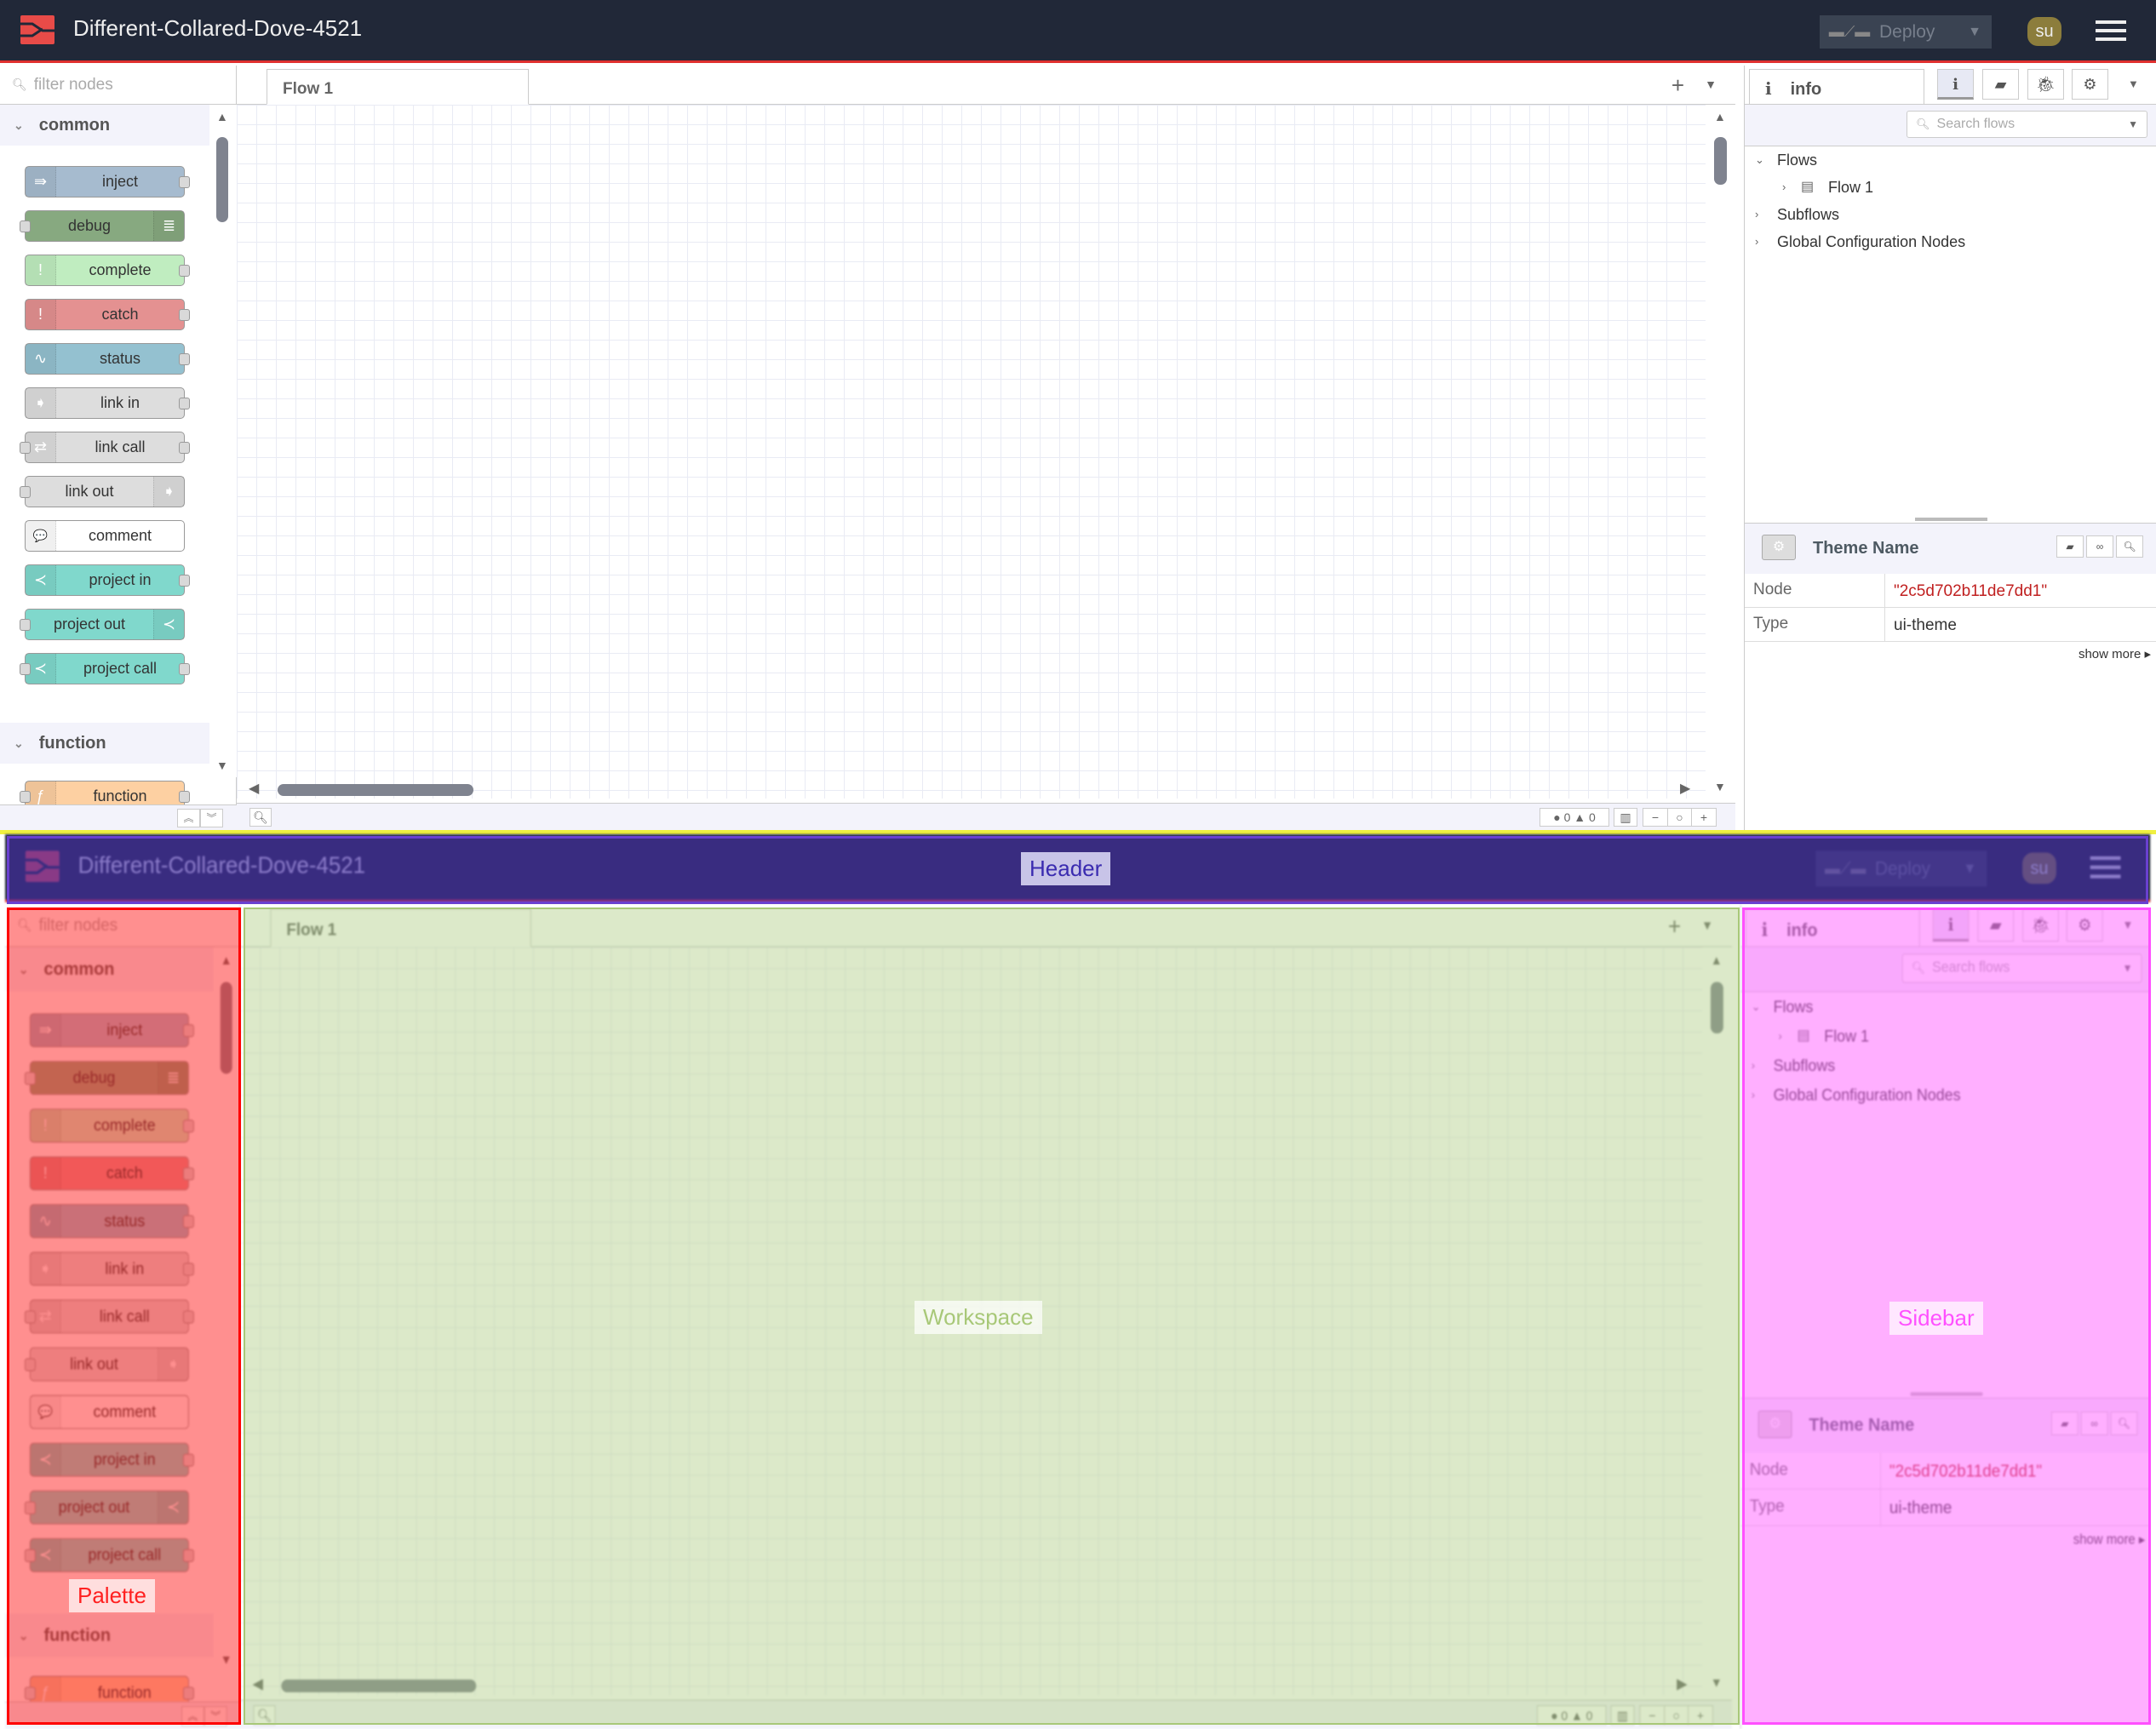 This screenshot has height=1729, width=2156. Describe the element at coordinates (1950, 187) in the screenshot. I see `tree-item-flow-1: › ▤ Flow 1` at that location.